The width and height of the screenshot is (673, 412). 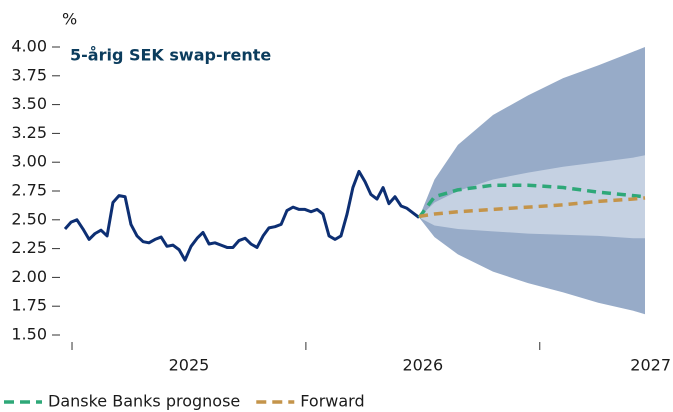 I want to click on x-tick-label: 2027, so click(x=650, y=365).